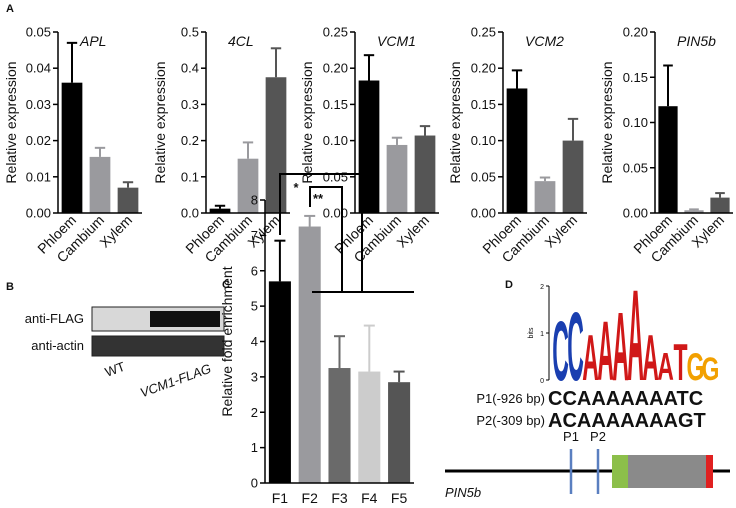  I want to click on y-tick-label: 0.0, so click(190, 213).